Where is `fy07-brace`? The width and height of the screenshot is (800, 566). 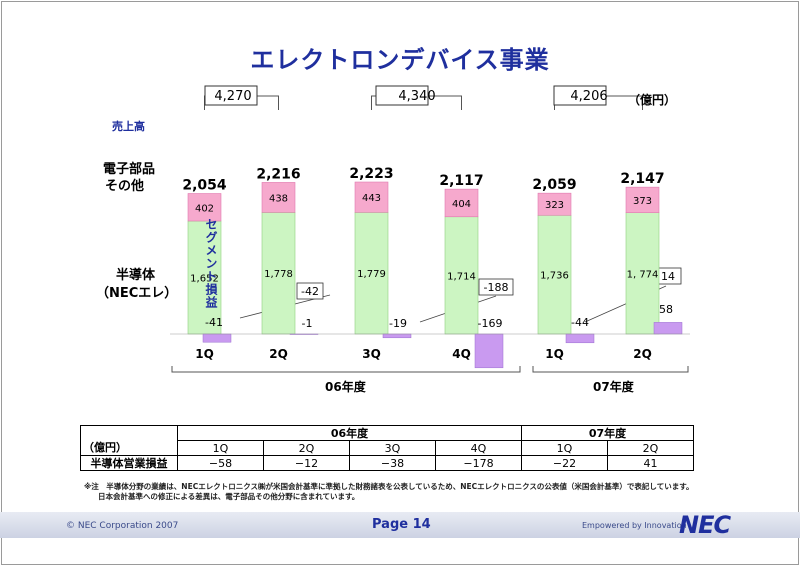 fy07-brace is located at coordinates (610, 369).